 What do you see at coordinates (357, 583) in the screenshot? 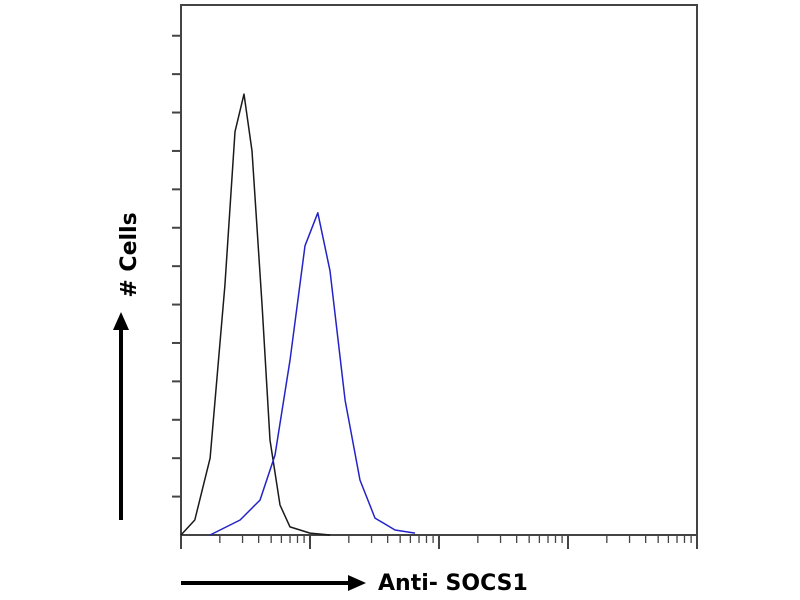
I see `x-arrow-head` at bounding box center [357, 583].